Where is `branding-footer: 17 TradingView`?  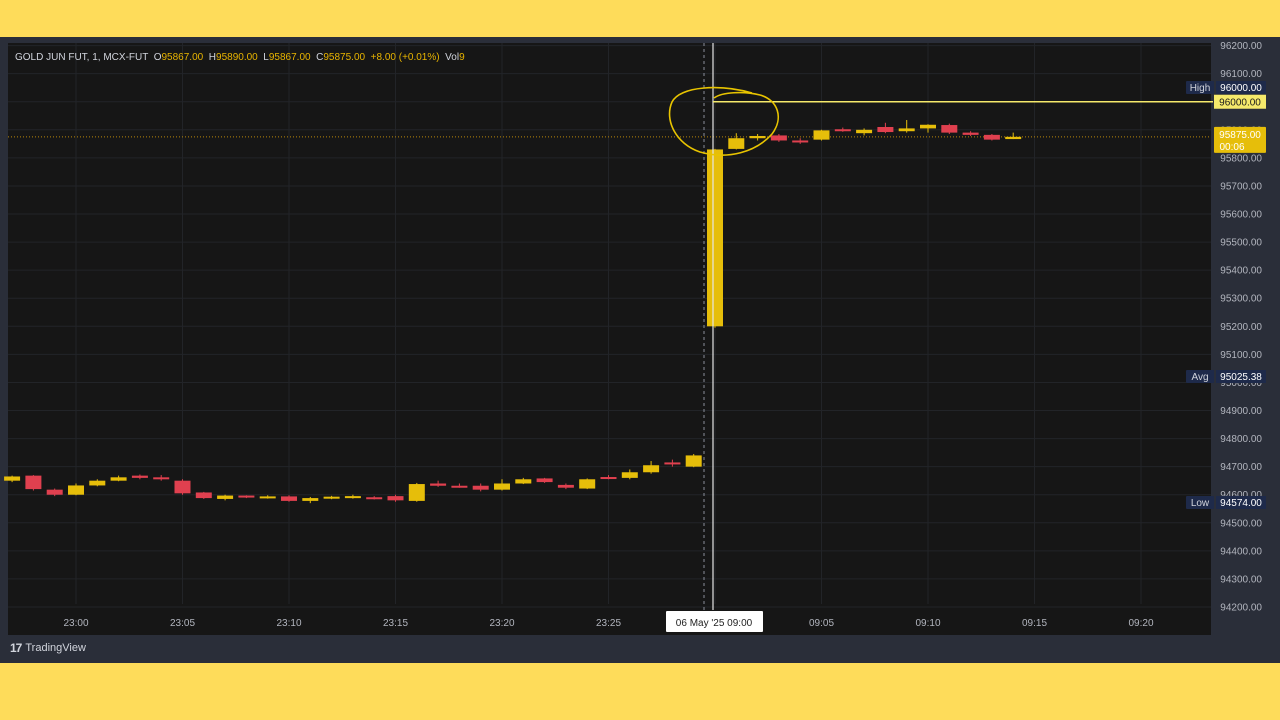
branding-footer: 17 TradingView is located at coordinates (48, 648).